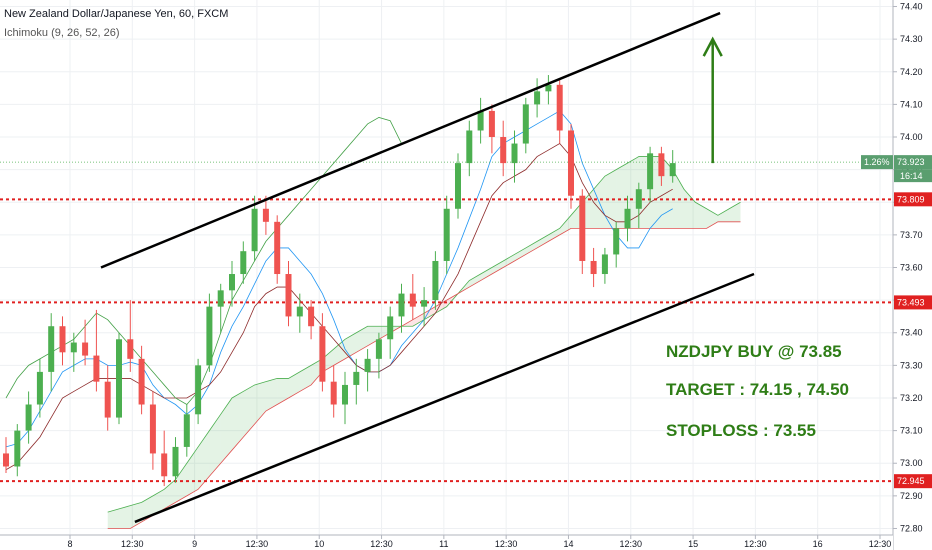 This screenshot has width=932, height=550. Describe the element at coordinates (911, 302) in the screenshot. I see `level-tag-label: 73.493` at that location.